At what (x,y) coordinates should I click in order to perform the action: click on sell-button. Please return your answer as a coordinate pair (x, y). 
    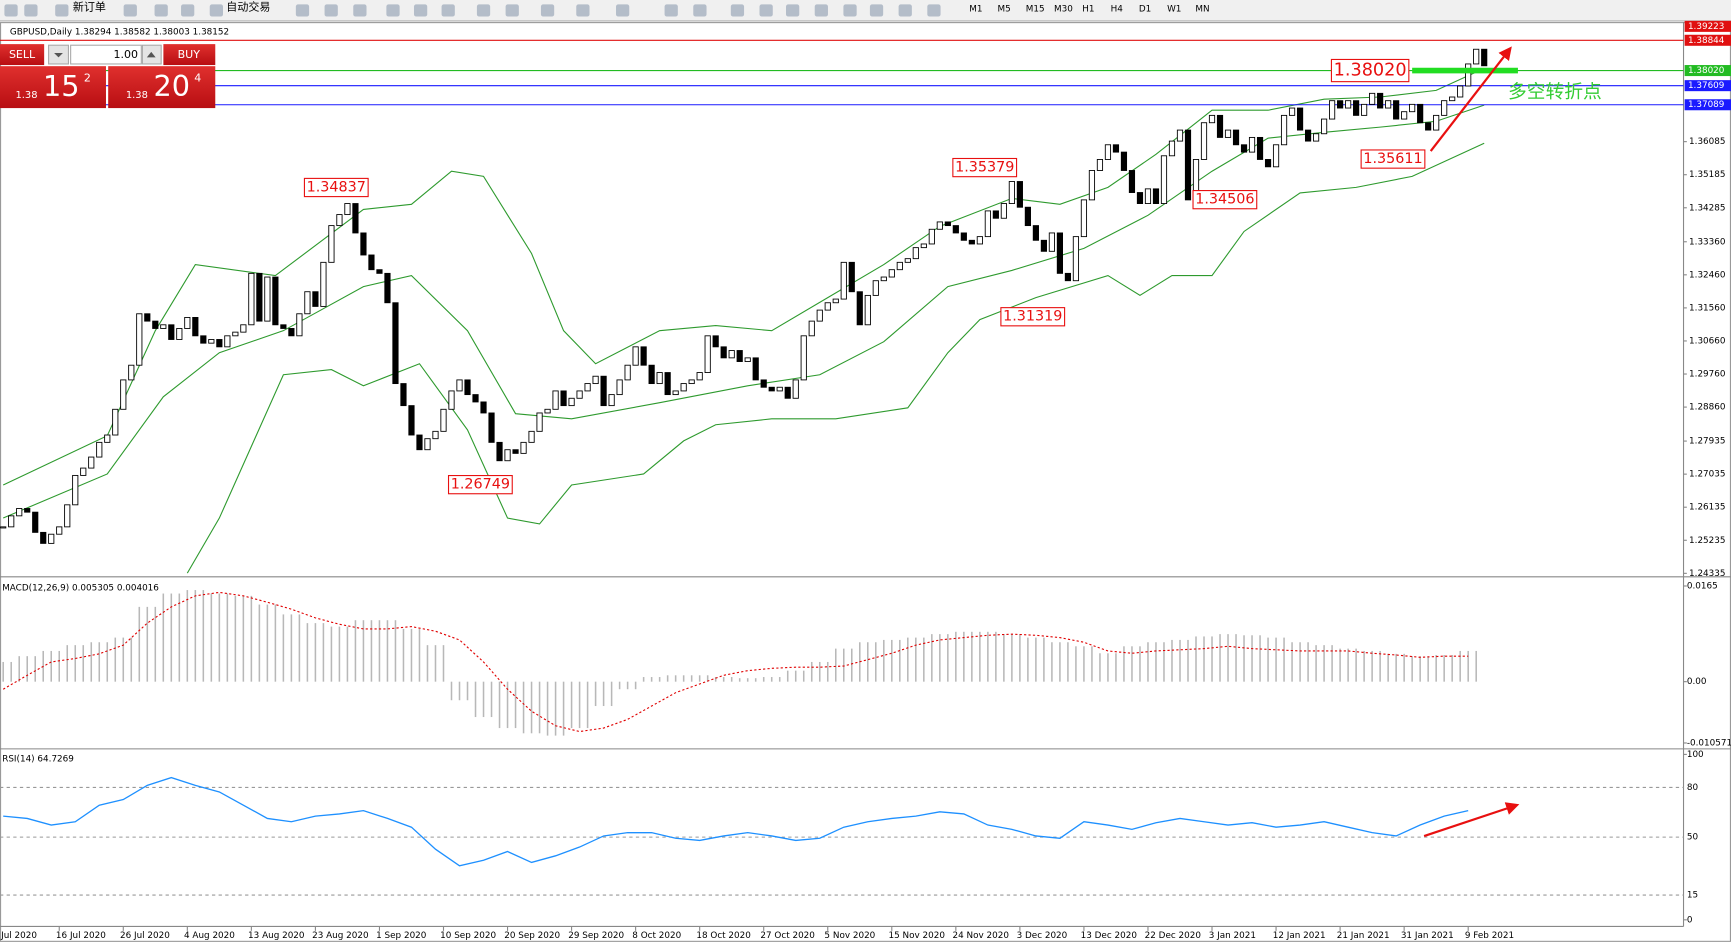
    Looking at the image, I should click on (22, 55).